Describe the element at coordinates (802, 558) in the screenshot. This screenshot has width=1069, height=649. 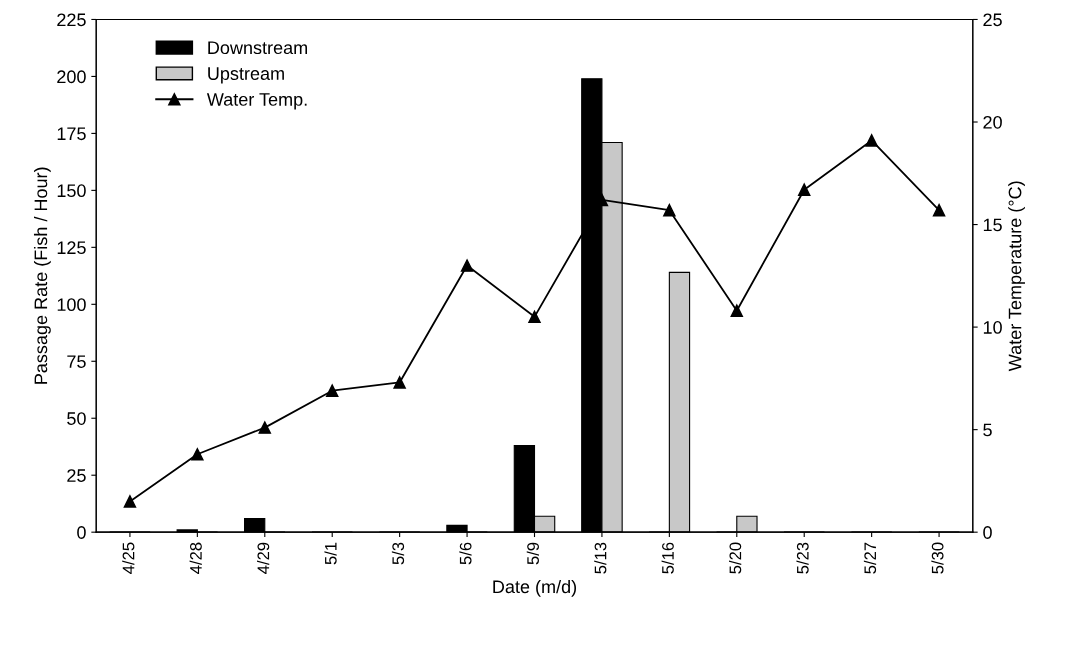
I see `x-tick-label: 5/23` at that location.